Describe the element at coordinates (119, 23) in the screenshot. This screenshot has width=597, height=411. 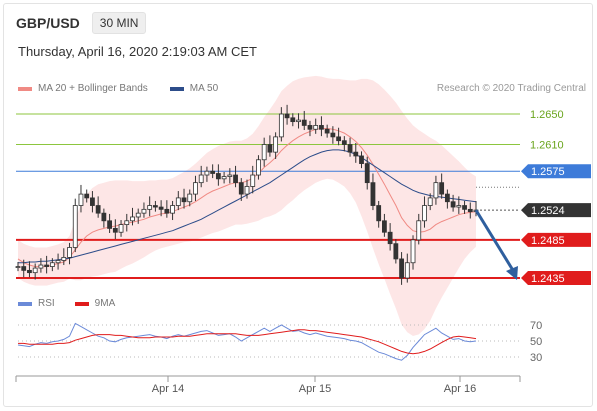
I see `timeframe-badge: 30 MIN` at that location.